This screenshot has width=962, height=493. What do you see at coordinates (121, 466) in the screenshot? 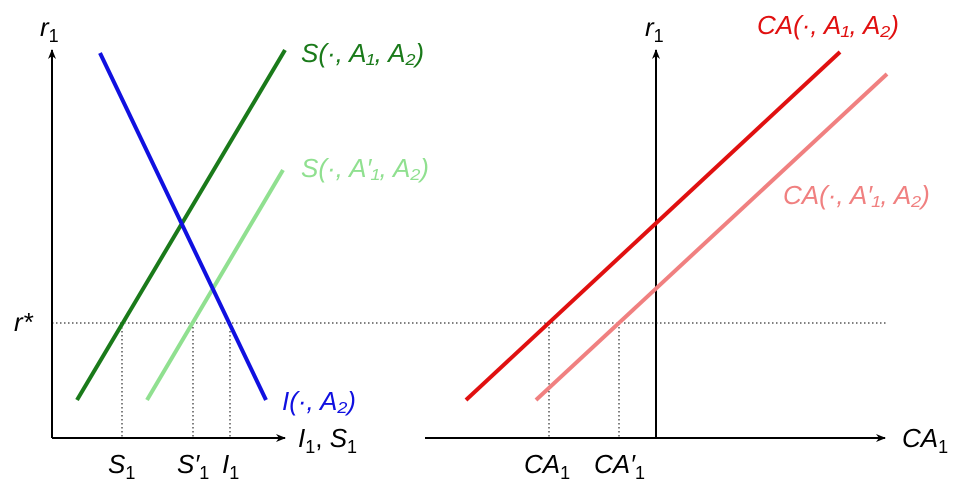
I see `s1-tick-label: S1` at bounding box center [121, 466].